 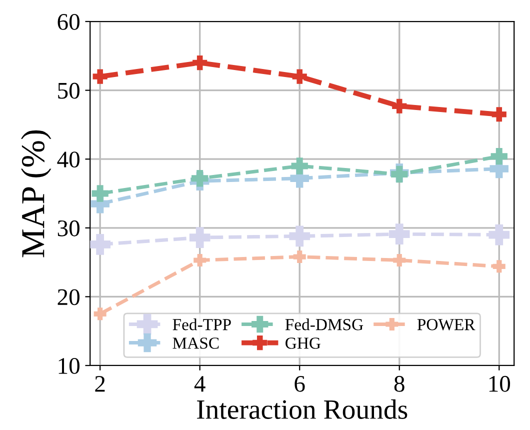 I want to click on y-tick-label: 10, so click(x=69, y=366).